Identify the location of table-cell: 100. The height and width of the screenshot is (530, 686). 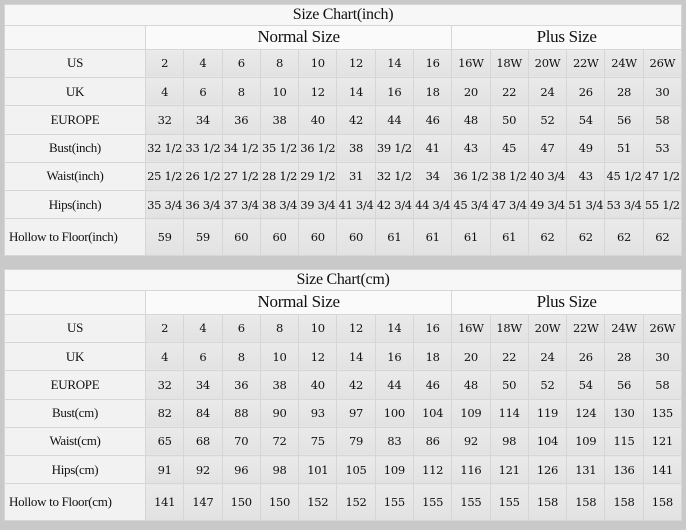
(394, 413).